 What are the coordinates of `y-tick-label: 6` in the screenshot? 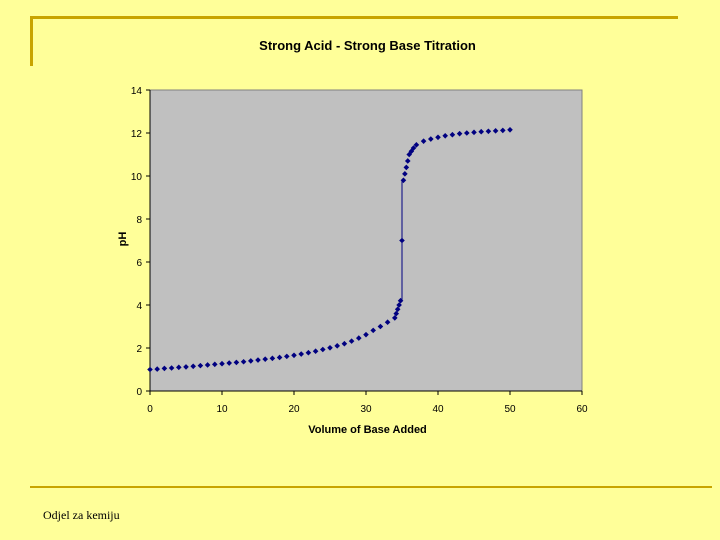 It's located at (139, 263).